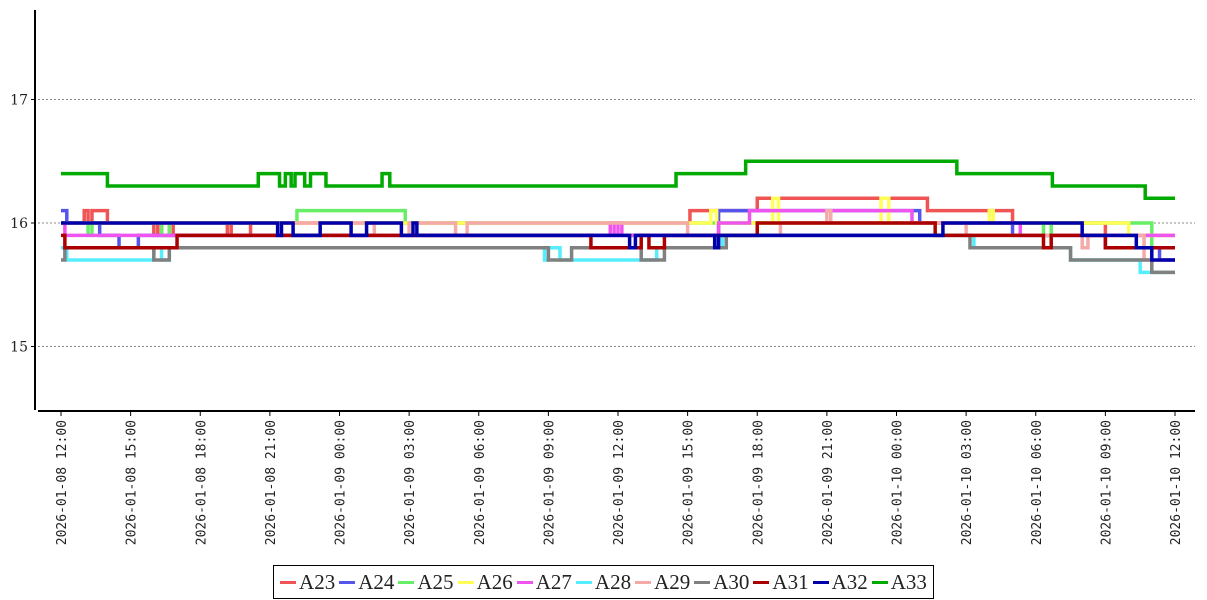 The height and width of the screenshot is (600, 1207). I want to click on legend-item-a30: A30, so click(721, 582).